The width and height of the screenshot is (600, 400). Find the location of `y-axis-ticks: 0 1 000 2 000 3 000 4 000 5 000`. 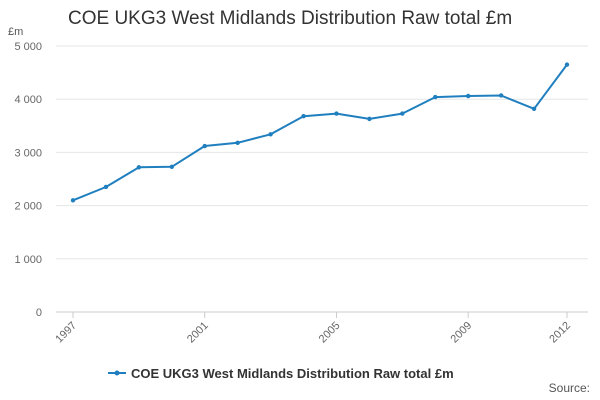

y-axis-ticks: 0 1 000 2 000 3 000 4 000 5 000 is located at coordinates (28, 180).